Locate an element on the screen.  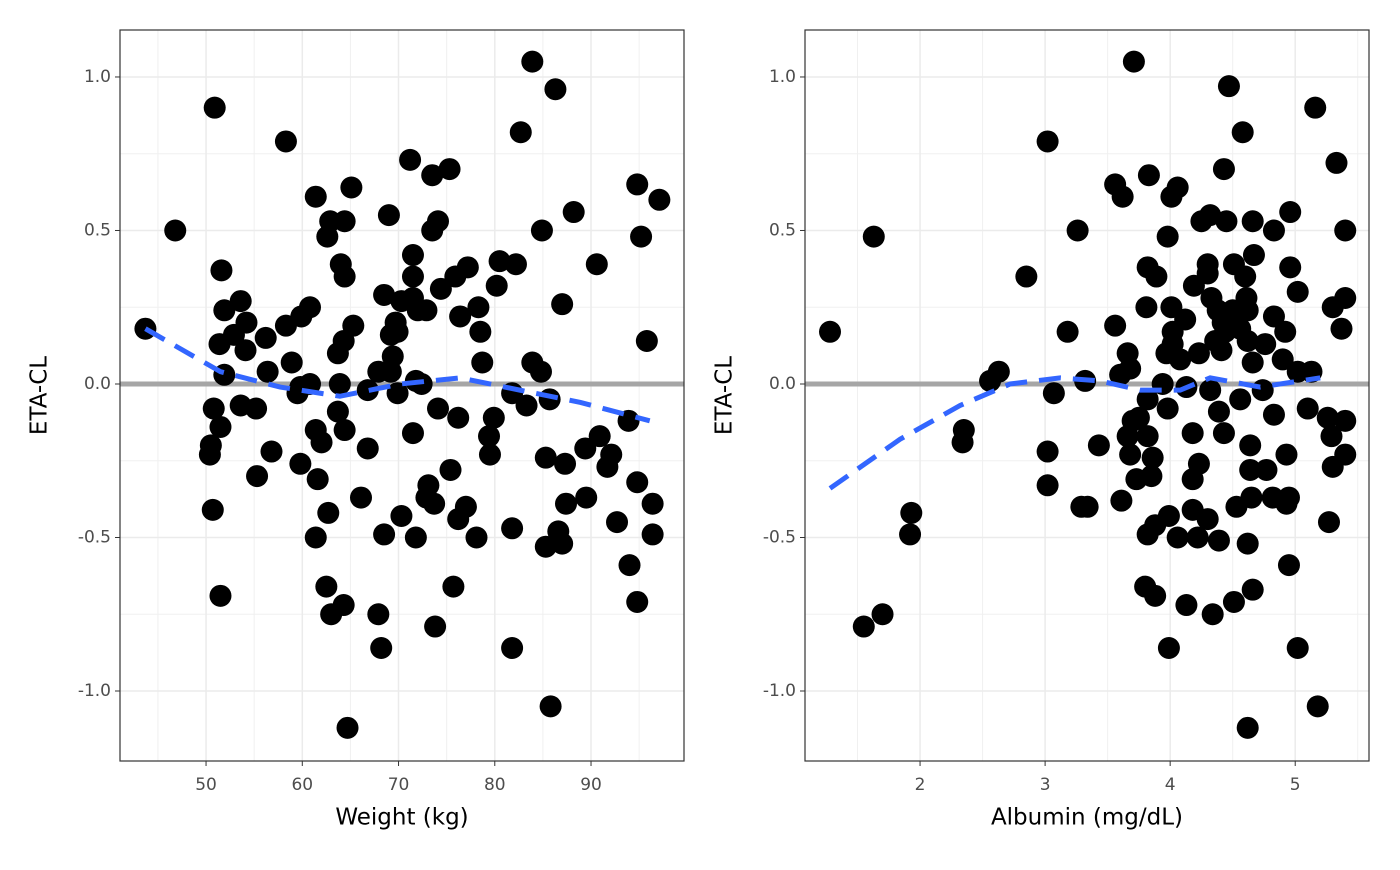
x-axis-title: Weight (kg) is located at coordinates (401, 818).